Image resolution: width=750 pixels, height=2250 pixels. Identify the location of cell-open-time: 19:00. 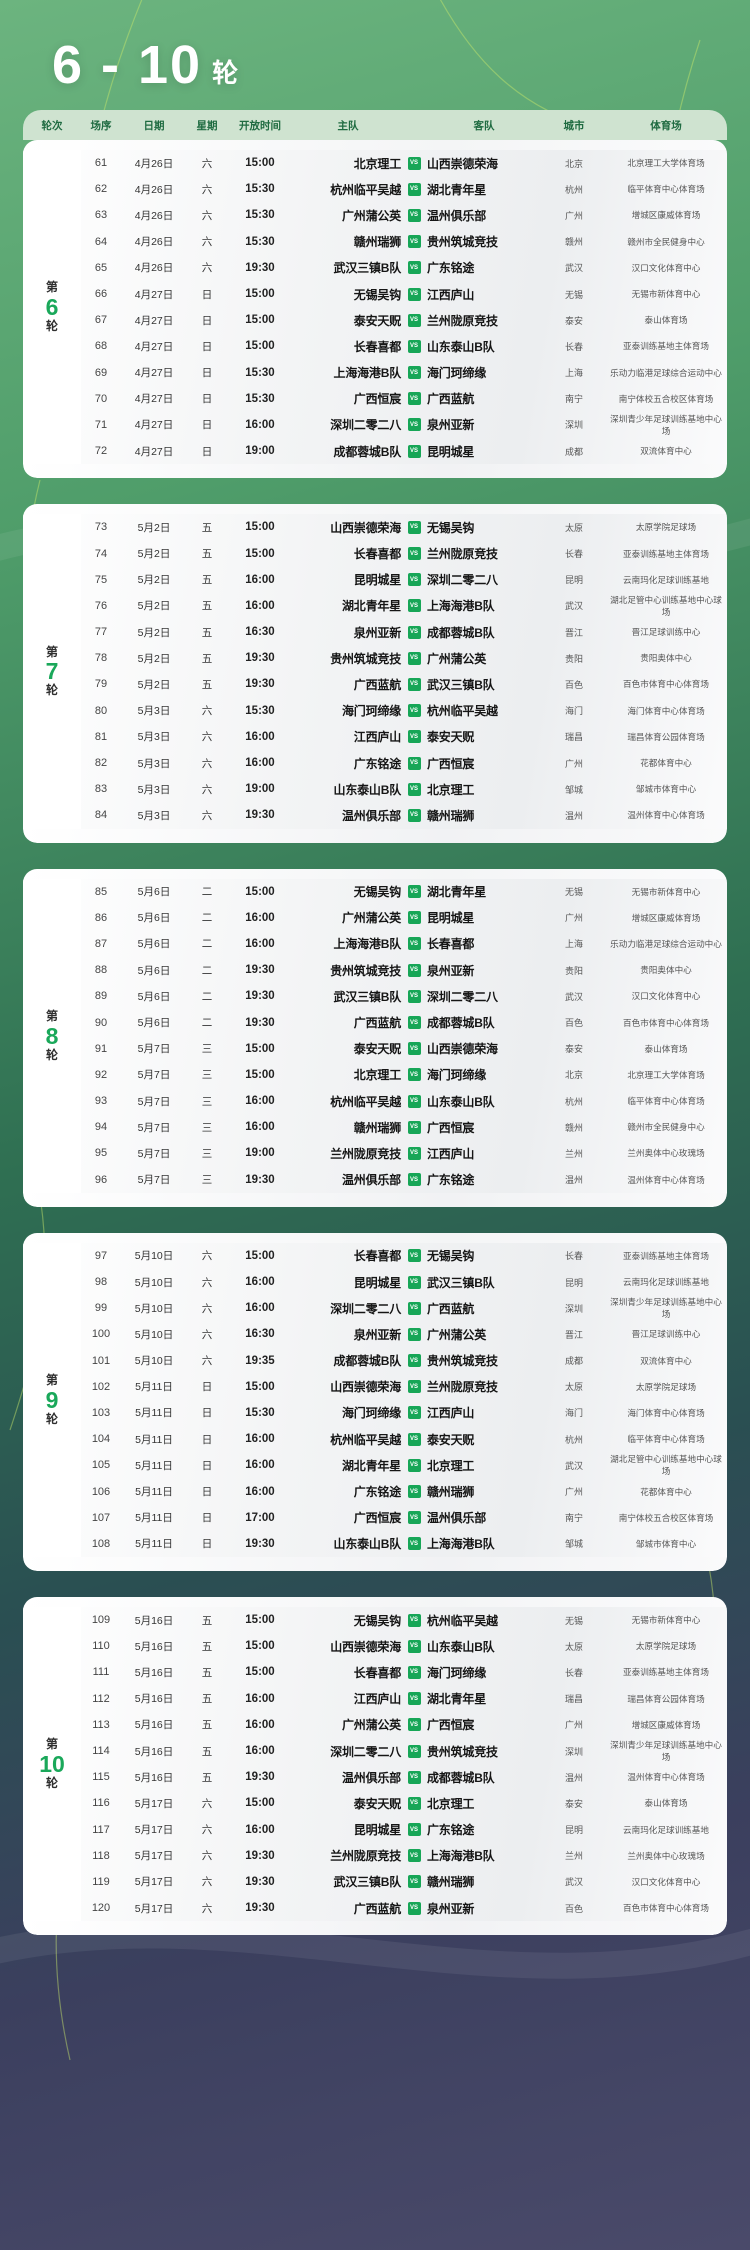
(260, 451).